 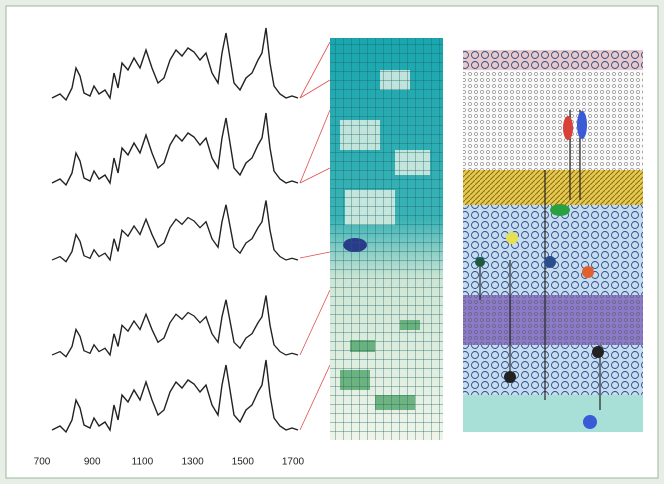 What do you see at coordinates (169, 462) in the screenshot?
I see `x-axis: 700 900 1100 1300 1500 1700` at bounding box center [169, 462].